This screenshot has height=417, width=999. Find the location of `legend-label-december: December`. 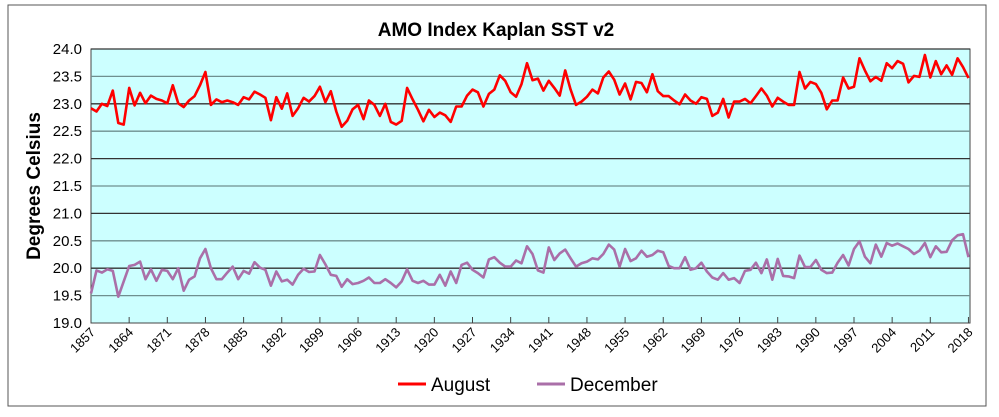

legend-label-december: December is located at coordinates (614, 385).